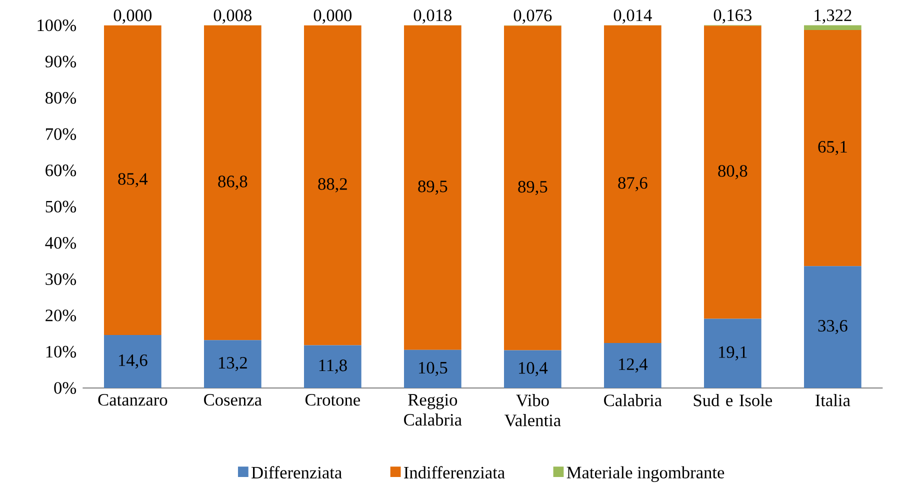 This screenshot has width=913, height=500. I want to click on data-label: 0,163, so click(733, 16).